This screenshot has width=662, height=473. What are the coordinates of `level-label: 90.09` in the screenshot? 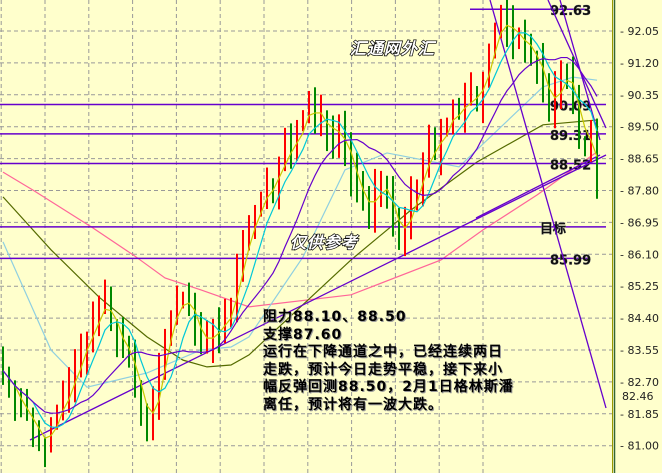 It's located at (570, 107).